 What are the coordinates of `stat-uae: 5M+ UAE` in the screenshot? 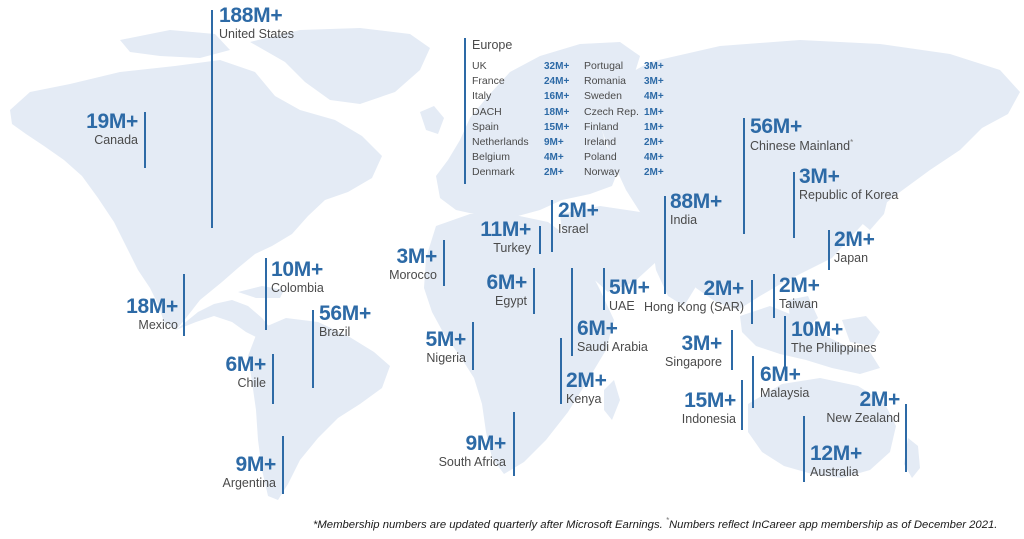 It's located at (629, 295).